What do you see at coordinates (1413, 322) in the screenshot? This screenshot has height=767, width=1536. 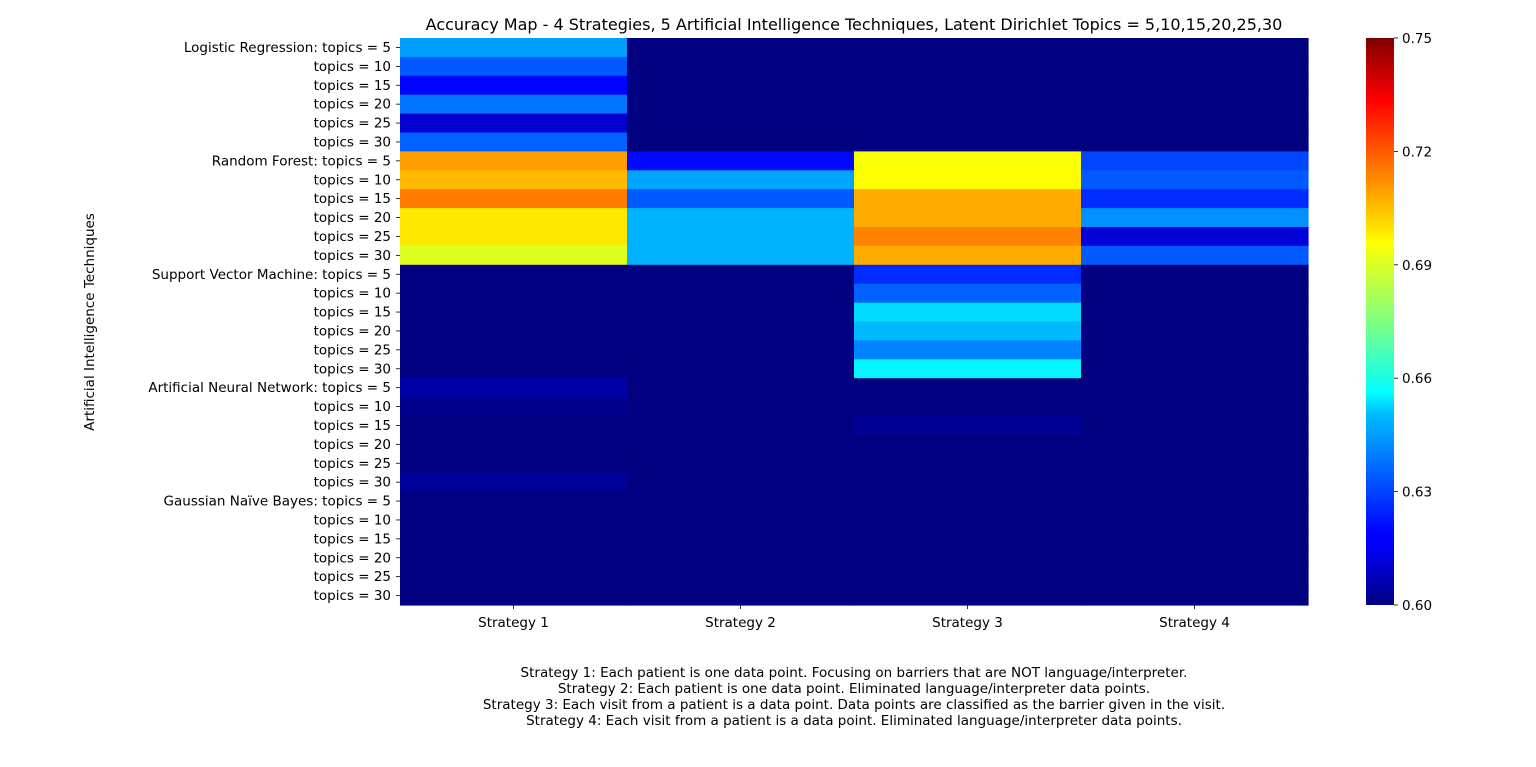 I see `colorbar-ticks: 0.60 0.63 0.66 0.69 0.72 0.75` at bounding box center [1413, 322].